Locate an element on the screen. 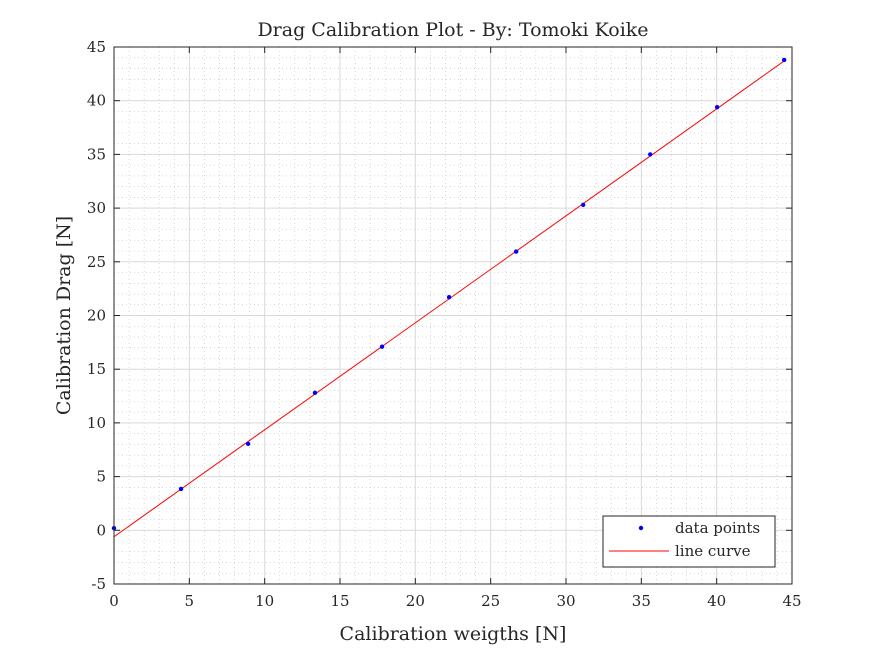 This screenshot has width=875, height=656. x-tick-label: 20 is located at coordinates (415, 601).